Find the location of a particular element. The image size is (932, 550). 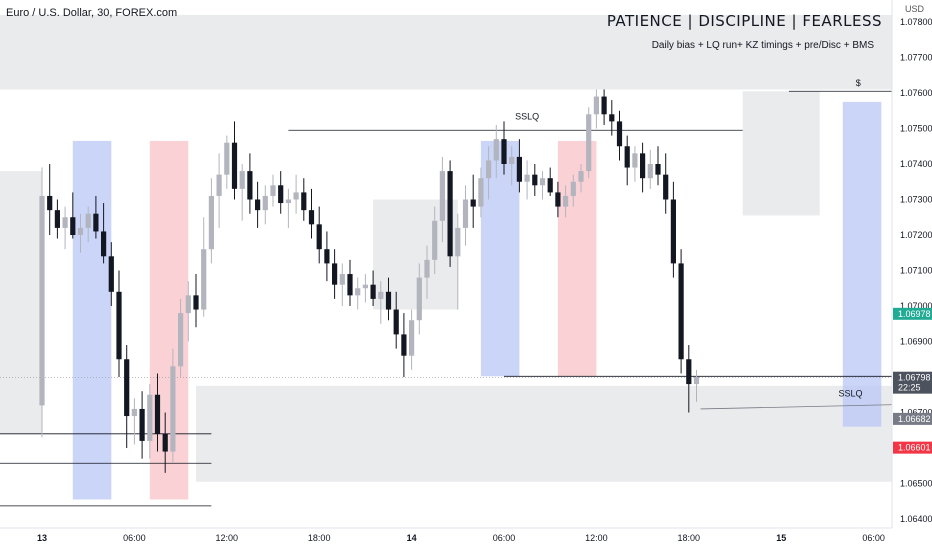

price-tag-label: 1.06682 is located at coordinates (914, 419).